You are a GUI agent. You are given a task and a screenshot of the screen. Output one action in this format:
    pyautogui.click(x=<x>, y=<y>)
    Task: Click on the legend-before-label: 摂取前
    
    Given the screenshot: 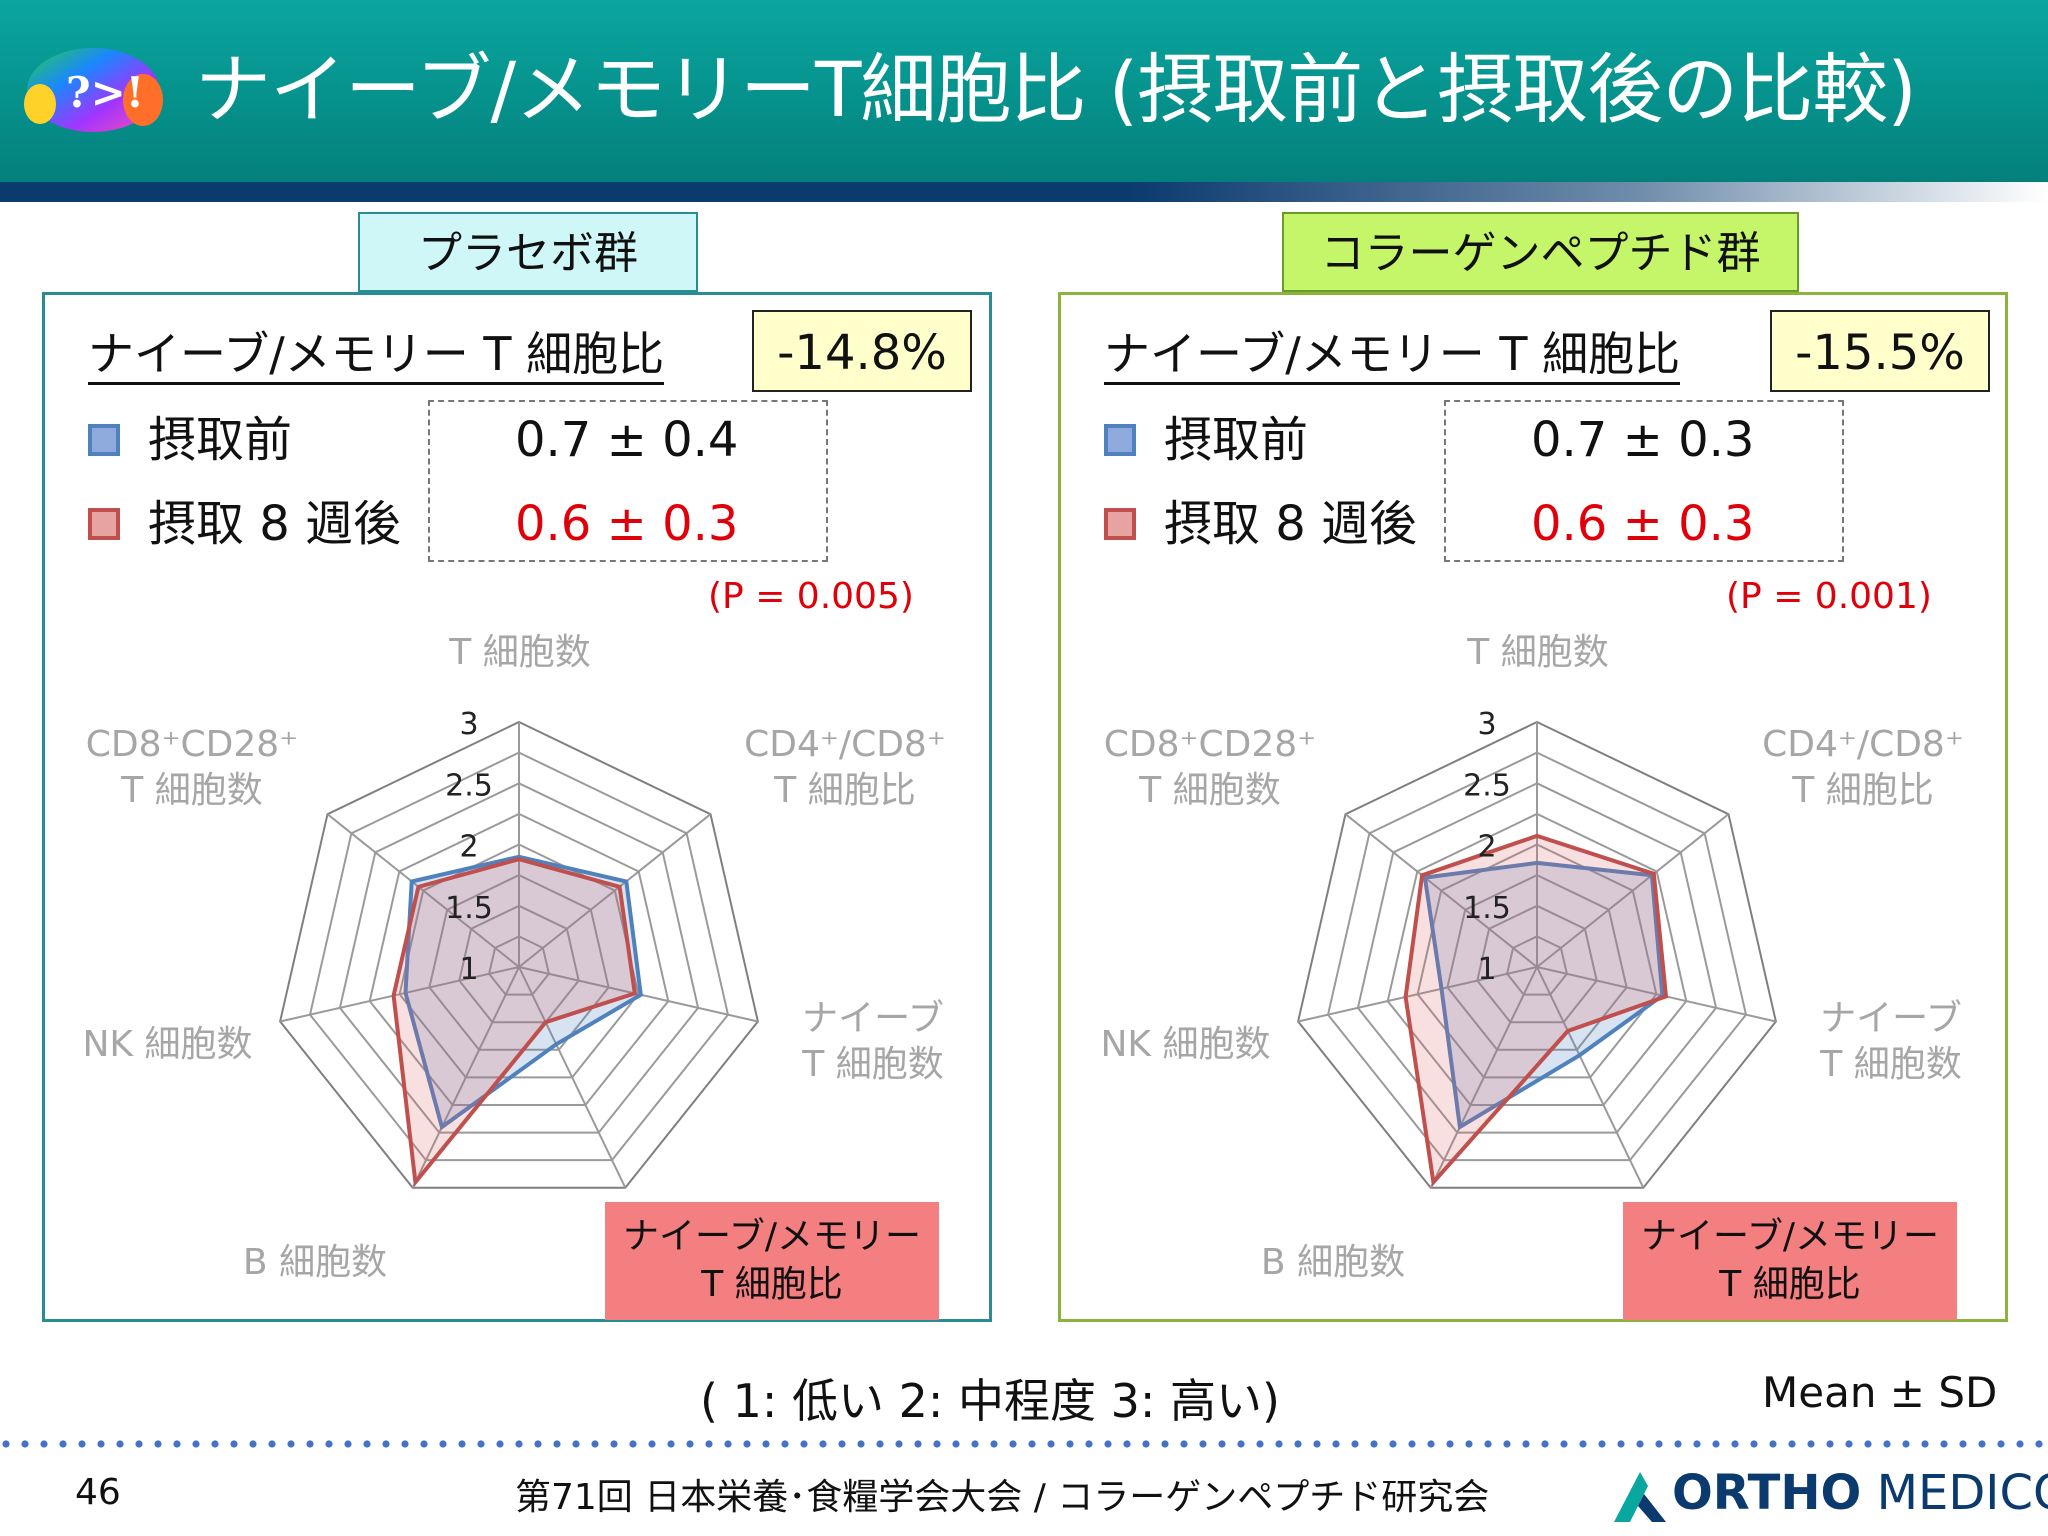 What is the action you would take?
    pyautogui.click(x=1236, y=440)
    